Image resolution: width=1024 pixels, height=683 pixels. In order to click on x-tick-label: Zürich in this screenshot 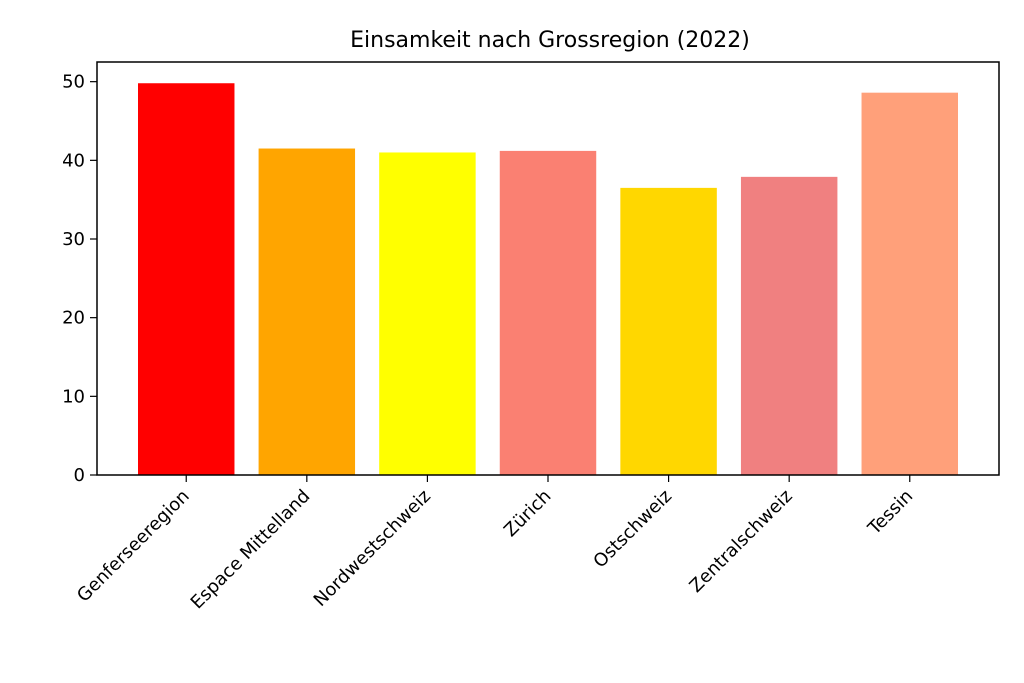, I will do `click(527, 513)`.